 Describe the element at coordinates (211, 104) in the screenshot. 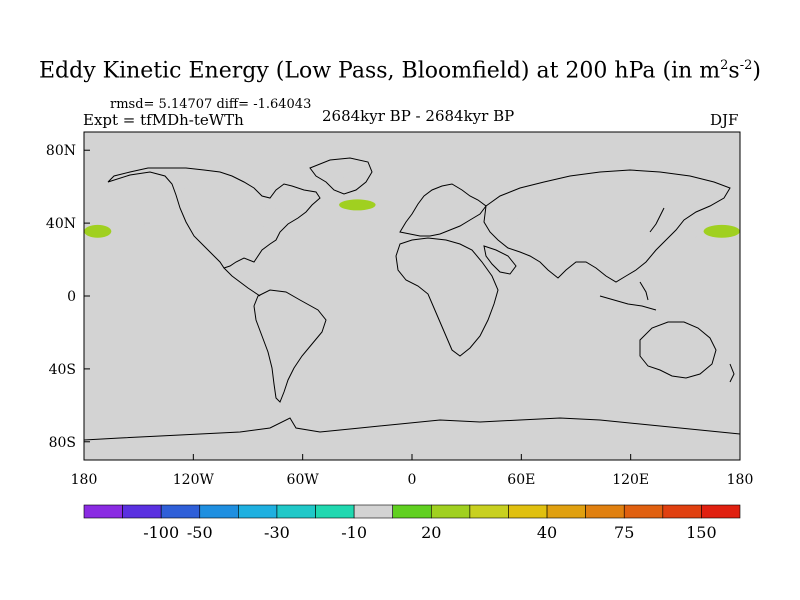

I see `rmsd-stats: rmsd= 5.14707 diff= -1.64043` at that location.